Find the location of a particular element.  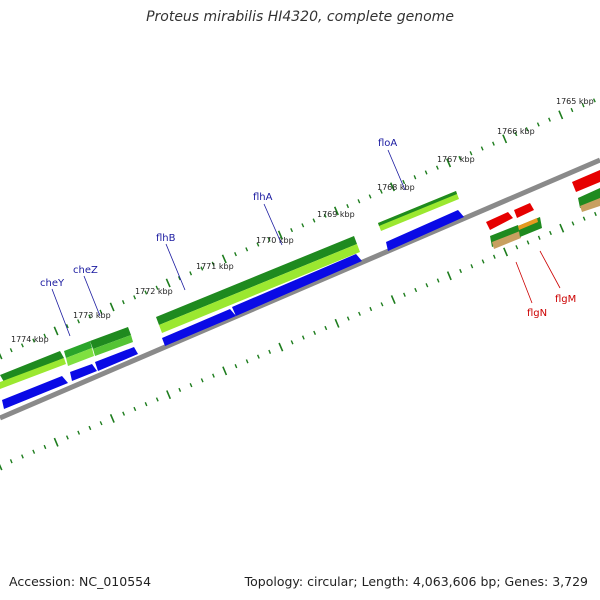

feature-green-1-light is located at coordinates (33, 373).